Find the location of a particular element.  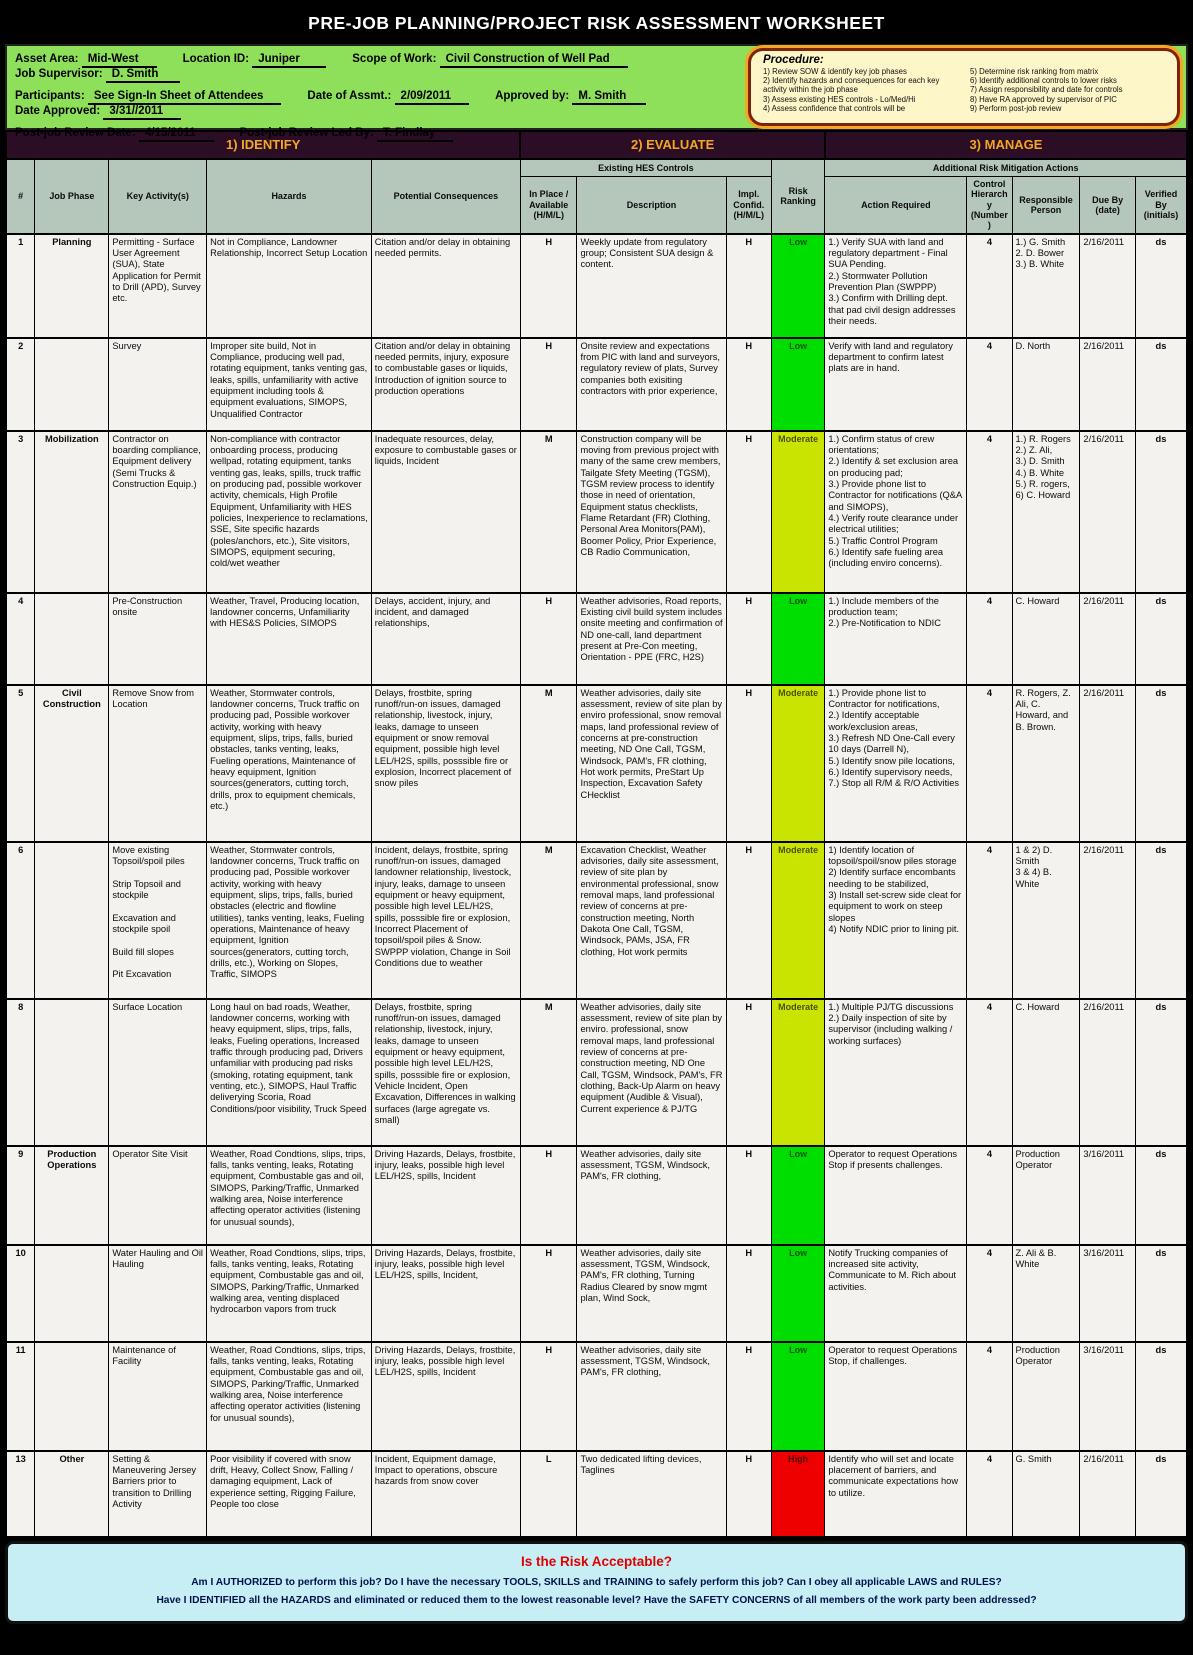

cell-row-number: 2 is located at coordinates (20, 384).